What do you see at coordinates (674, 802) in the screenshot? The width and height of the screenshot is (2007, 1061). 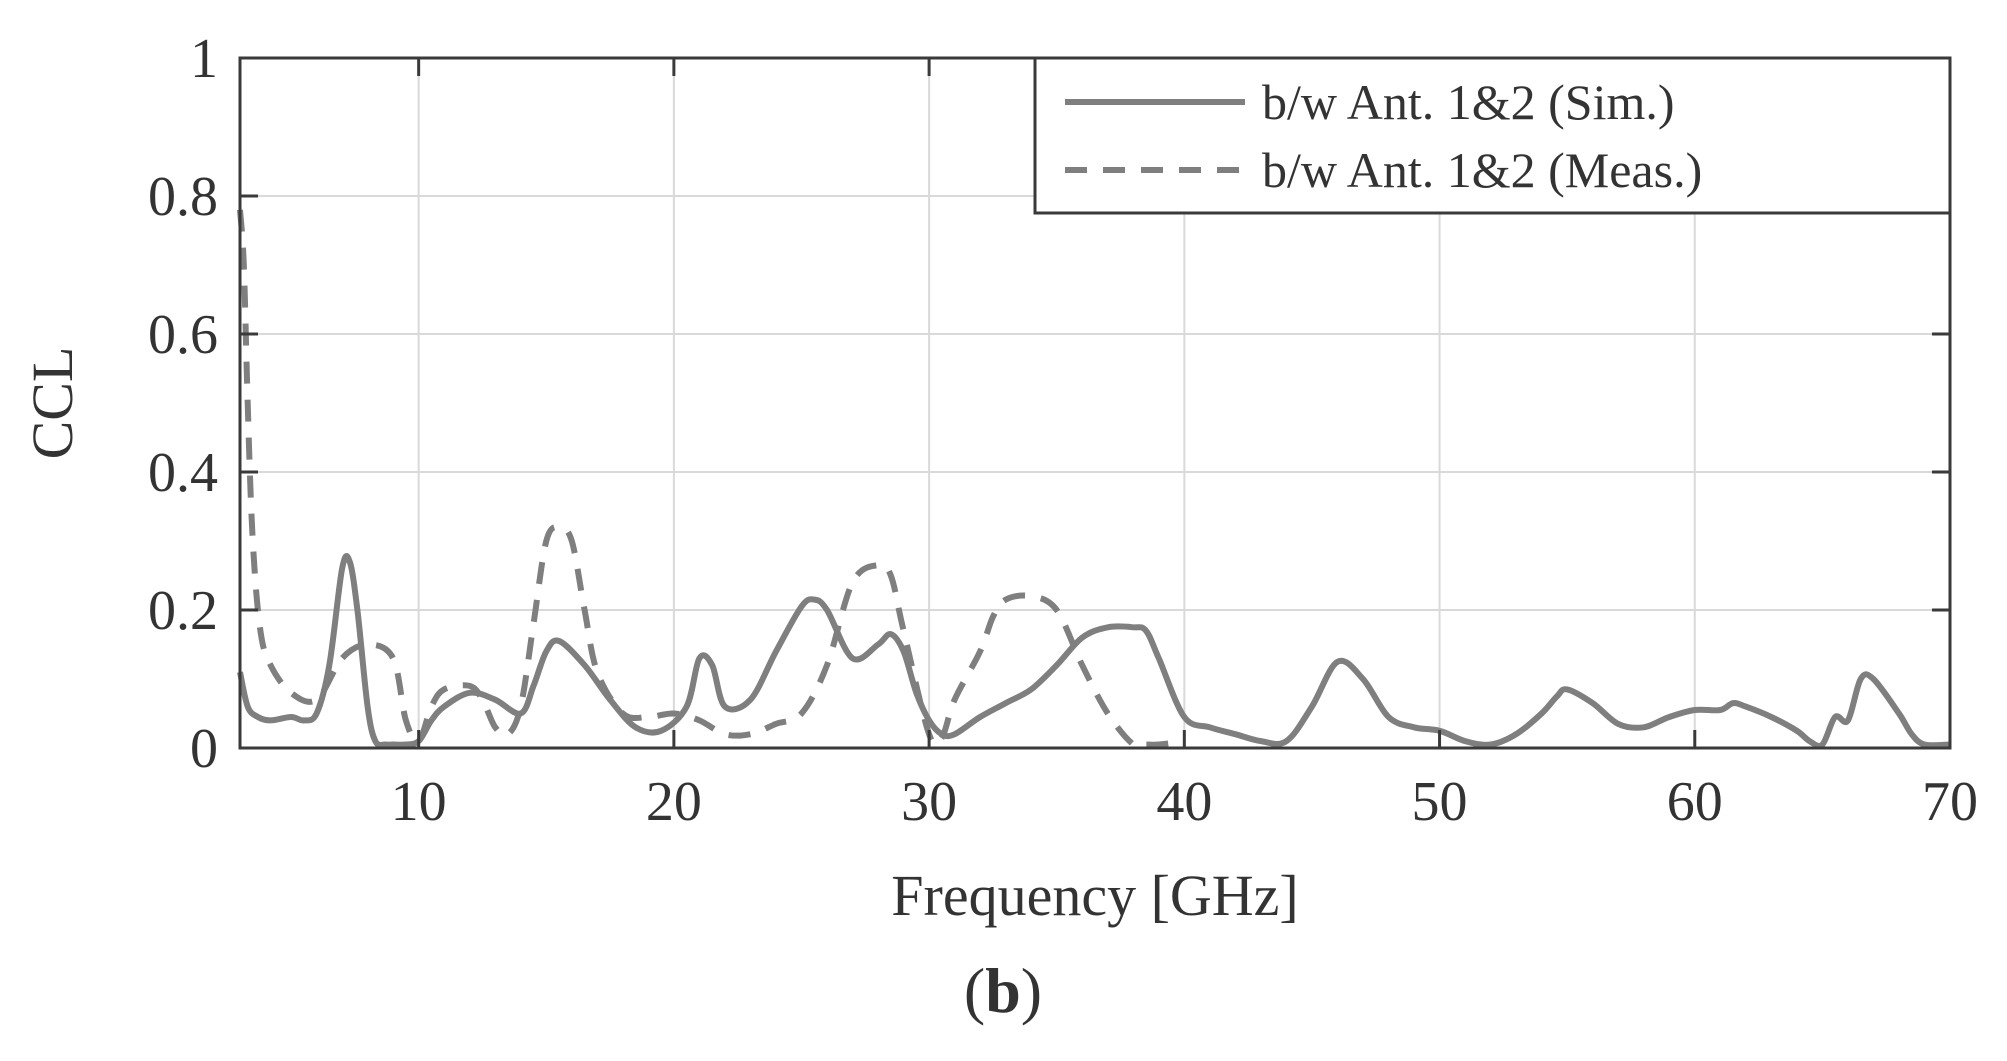 I see `x-tick-label-20: 20` at bounding box center [674, 802].